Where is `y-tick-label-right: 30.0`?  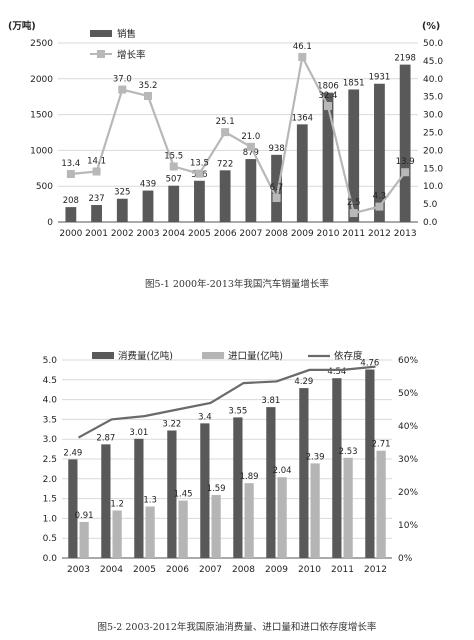 y-tick-label-right: 30.0 is located at coordinates (433, 116).